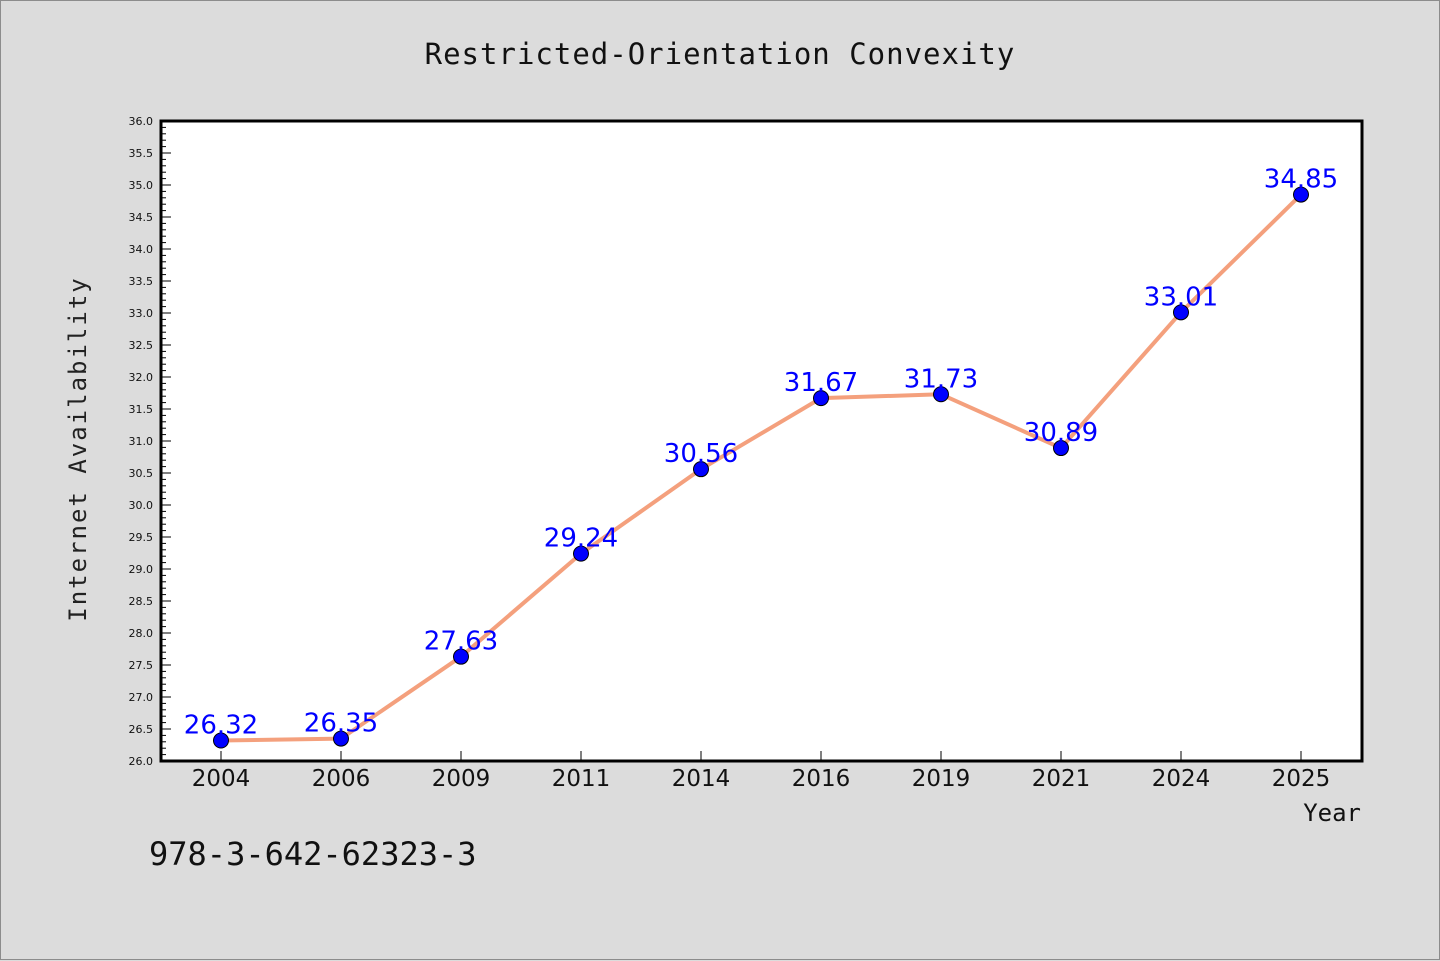  I want to click on x-axis-ticks, so click(761, 756).